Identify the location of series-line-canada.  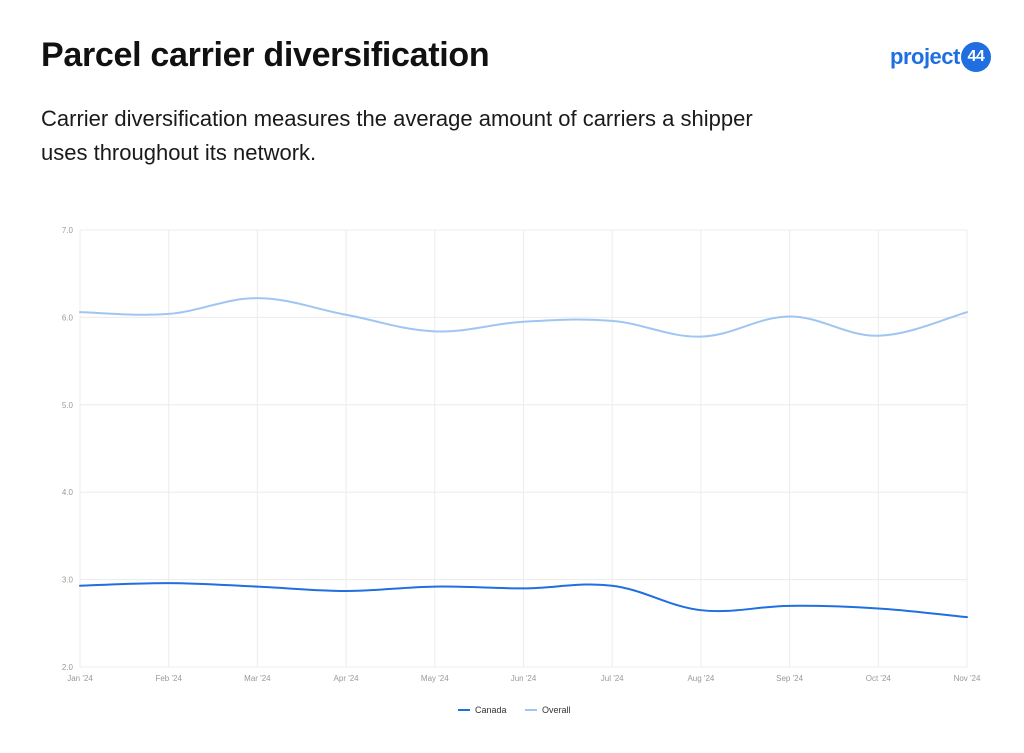
(523, 600).